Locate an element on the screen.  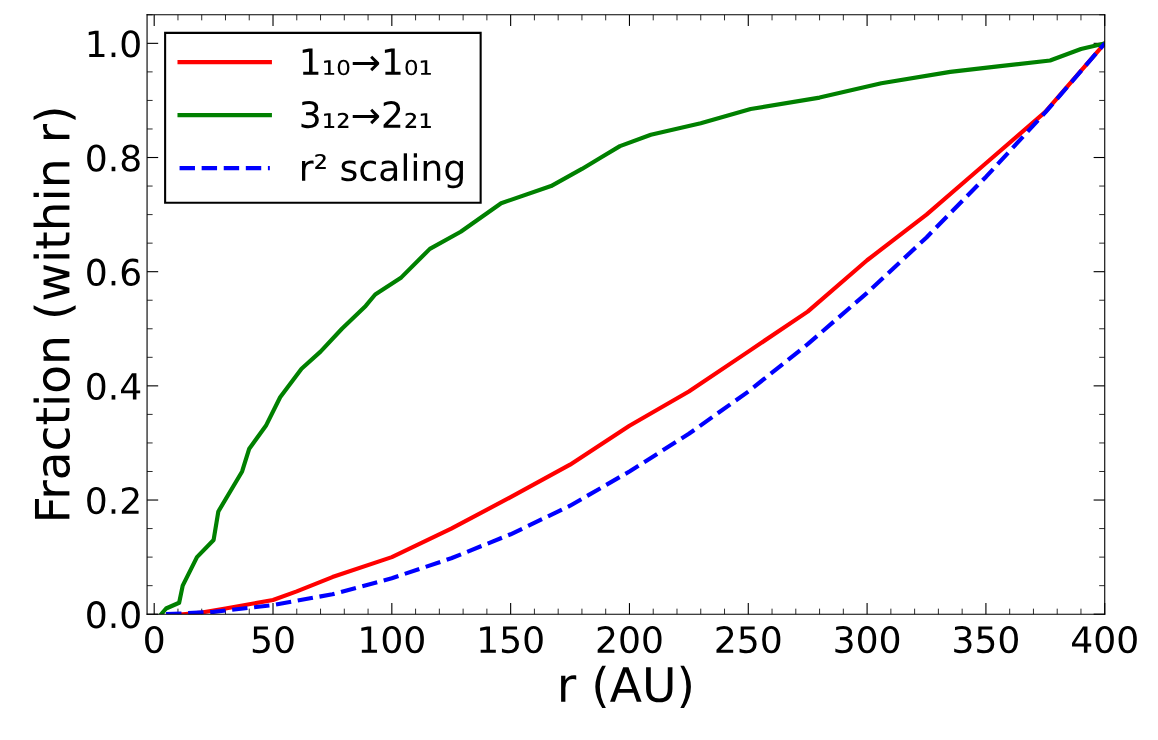
y-tick-label: 1.0 is located at coordinates (114, 44).